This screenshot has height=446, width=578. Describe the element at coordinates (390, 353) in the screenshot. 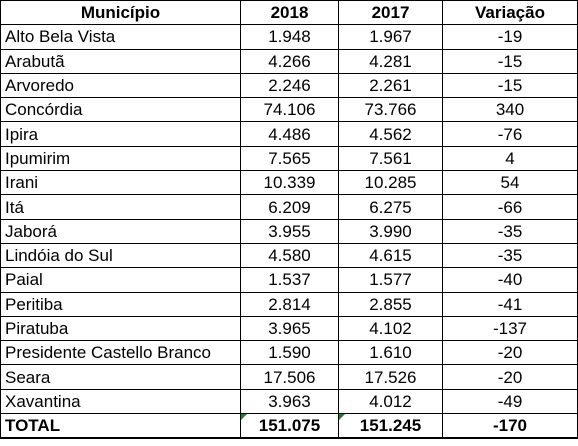

I see `value-2017-cell: 1.610` at that location.